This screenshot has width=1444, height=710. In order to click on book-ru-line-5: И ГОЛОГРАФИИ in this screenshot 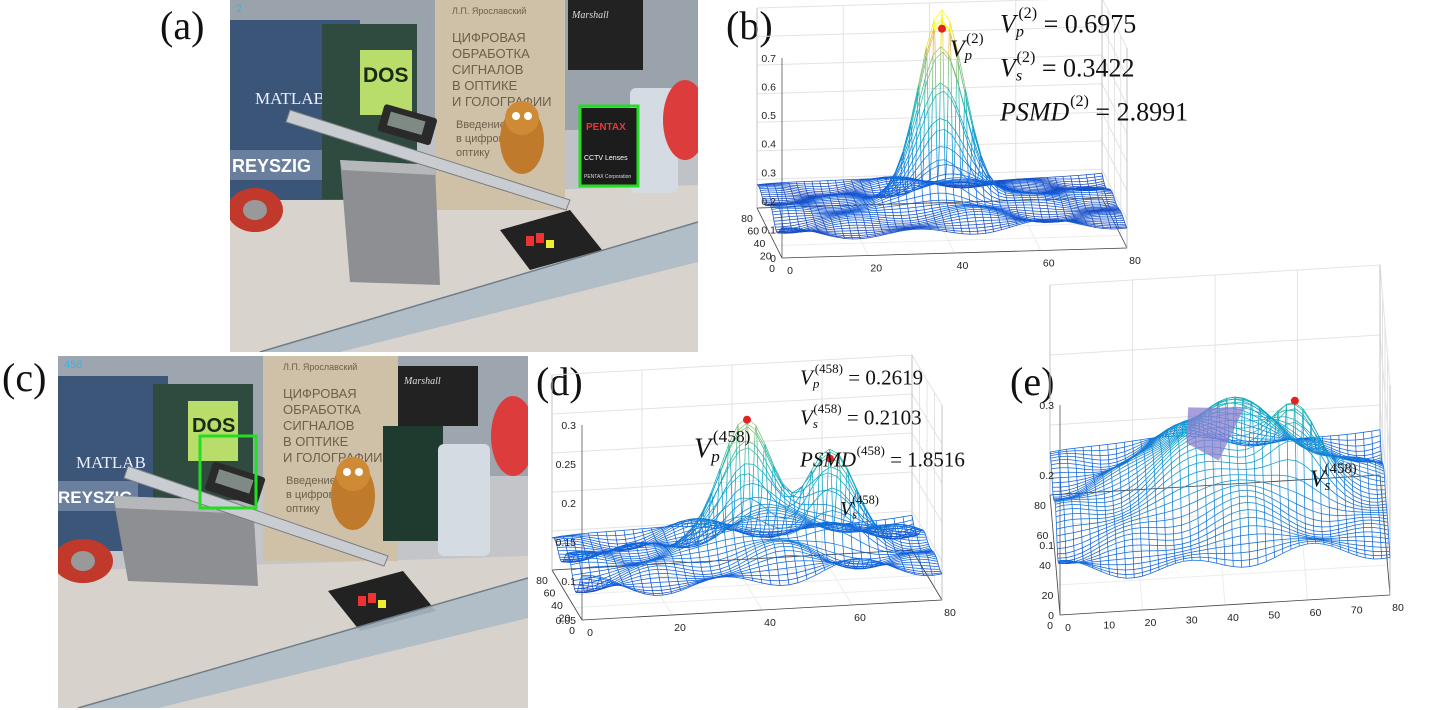, I will do `click(502, 101)`.